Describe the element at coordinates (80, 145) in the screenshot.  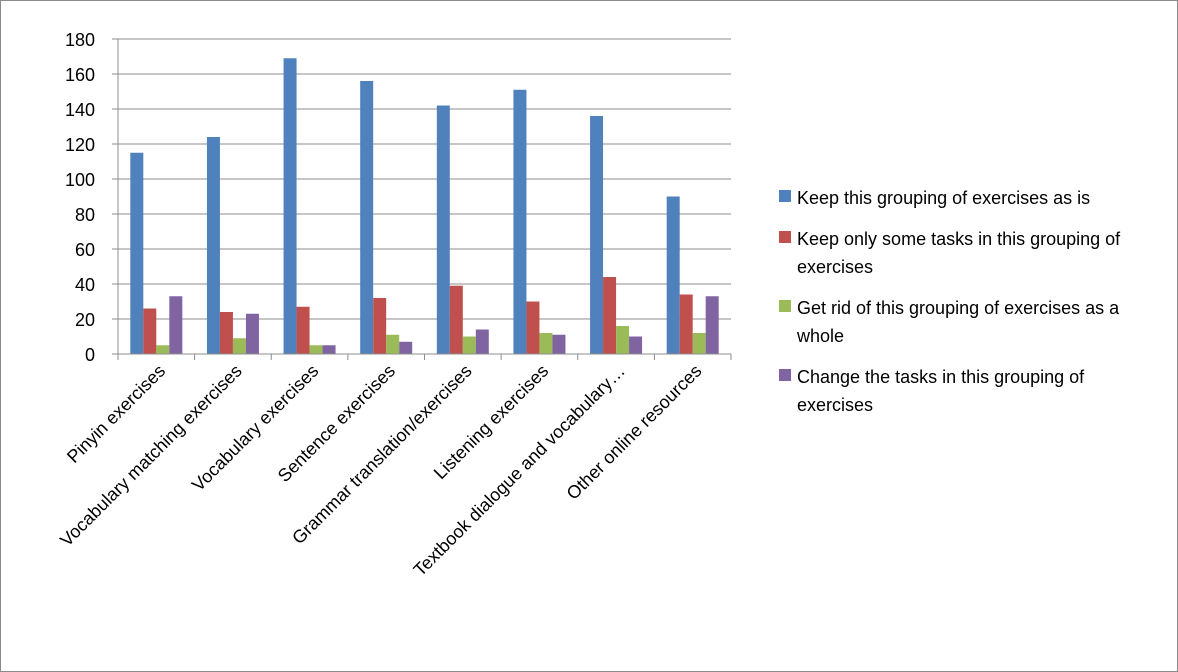
I see `y-tick-label: 120` at that location.